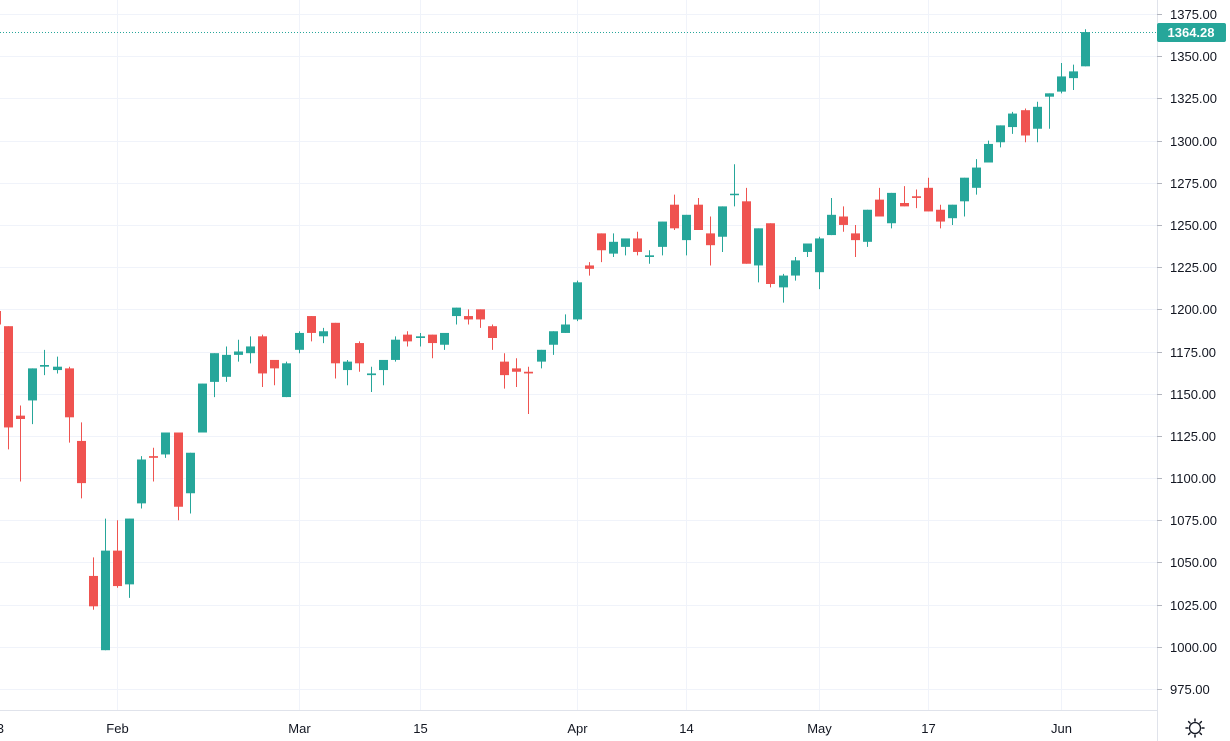 The height and width of the screenshot is (741, 1230). I want to click on price-axis, so click(1193, 355).